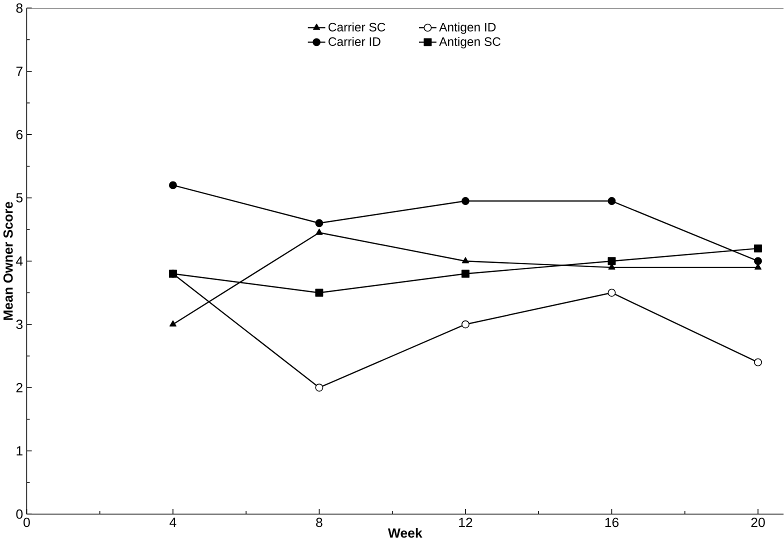 The image size is (784, 541). Describe the element at coordinates (8, 261) in the screenshot. I see `y-axis-title: Mean Owner Score` at that location.